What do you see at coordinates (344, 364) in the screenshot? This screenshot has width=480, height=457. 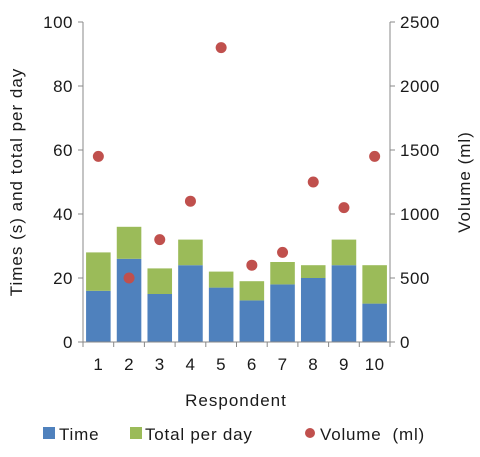 I see `x-tick-label: 9` at bounding box center [344, 364].